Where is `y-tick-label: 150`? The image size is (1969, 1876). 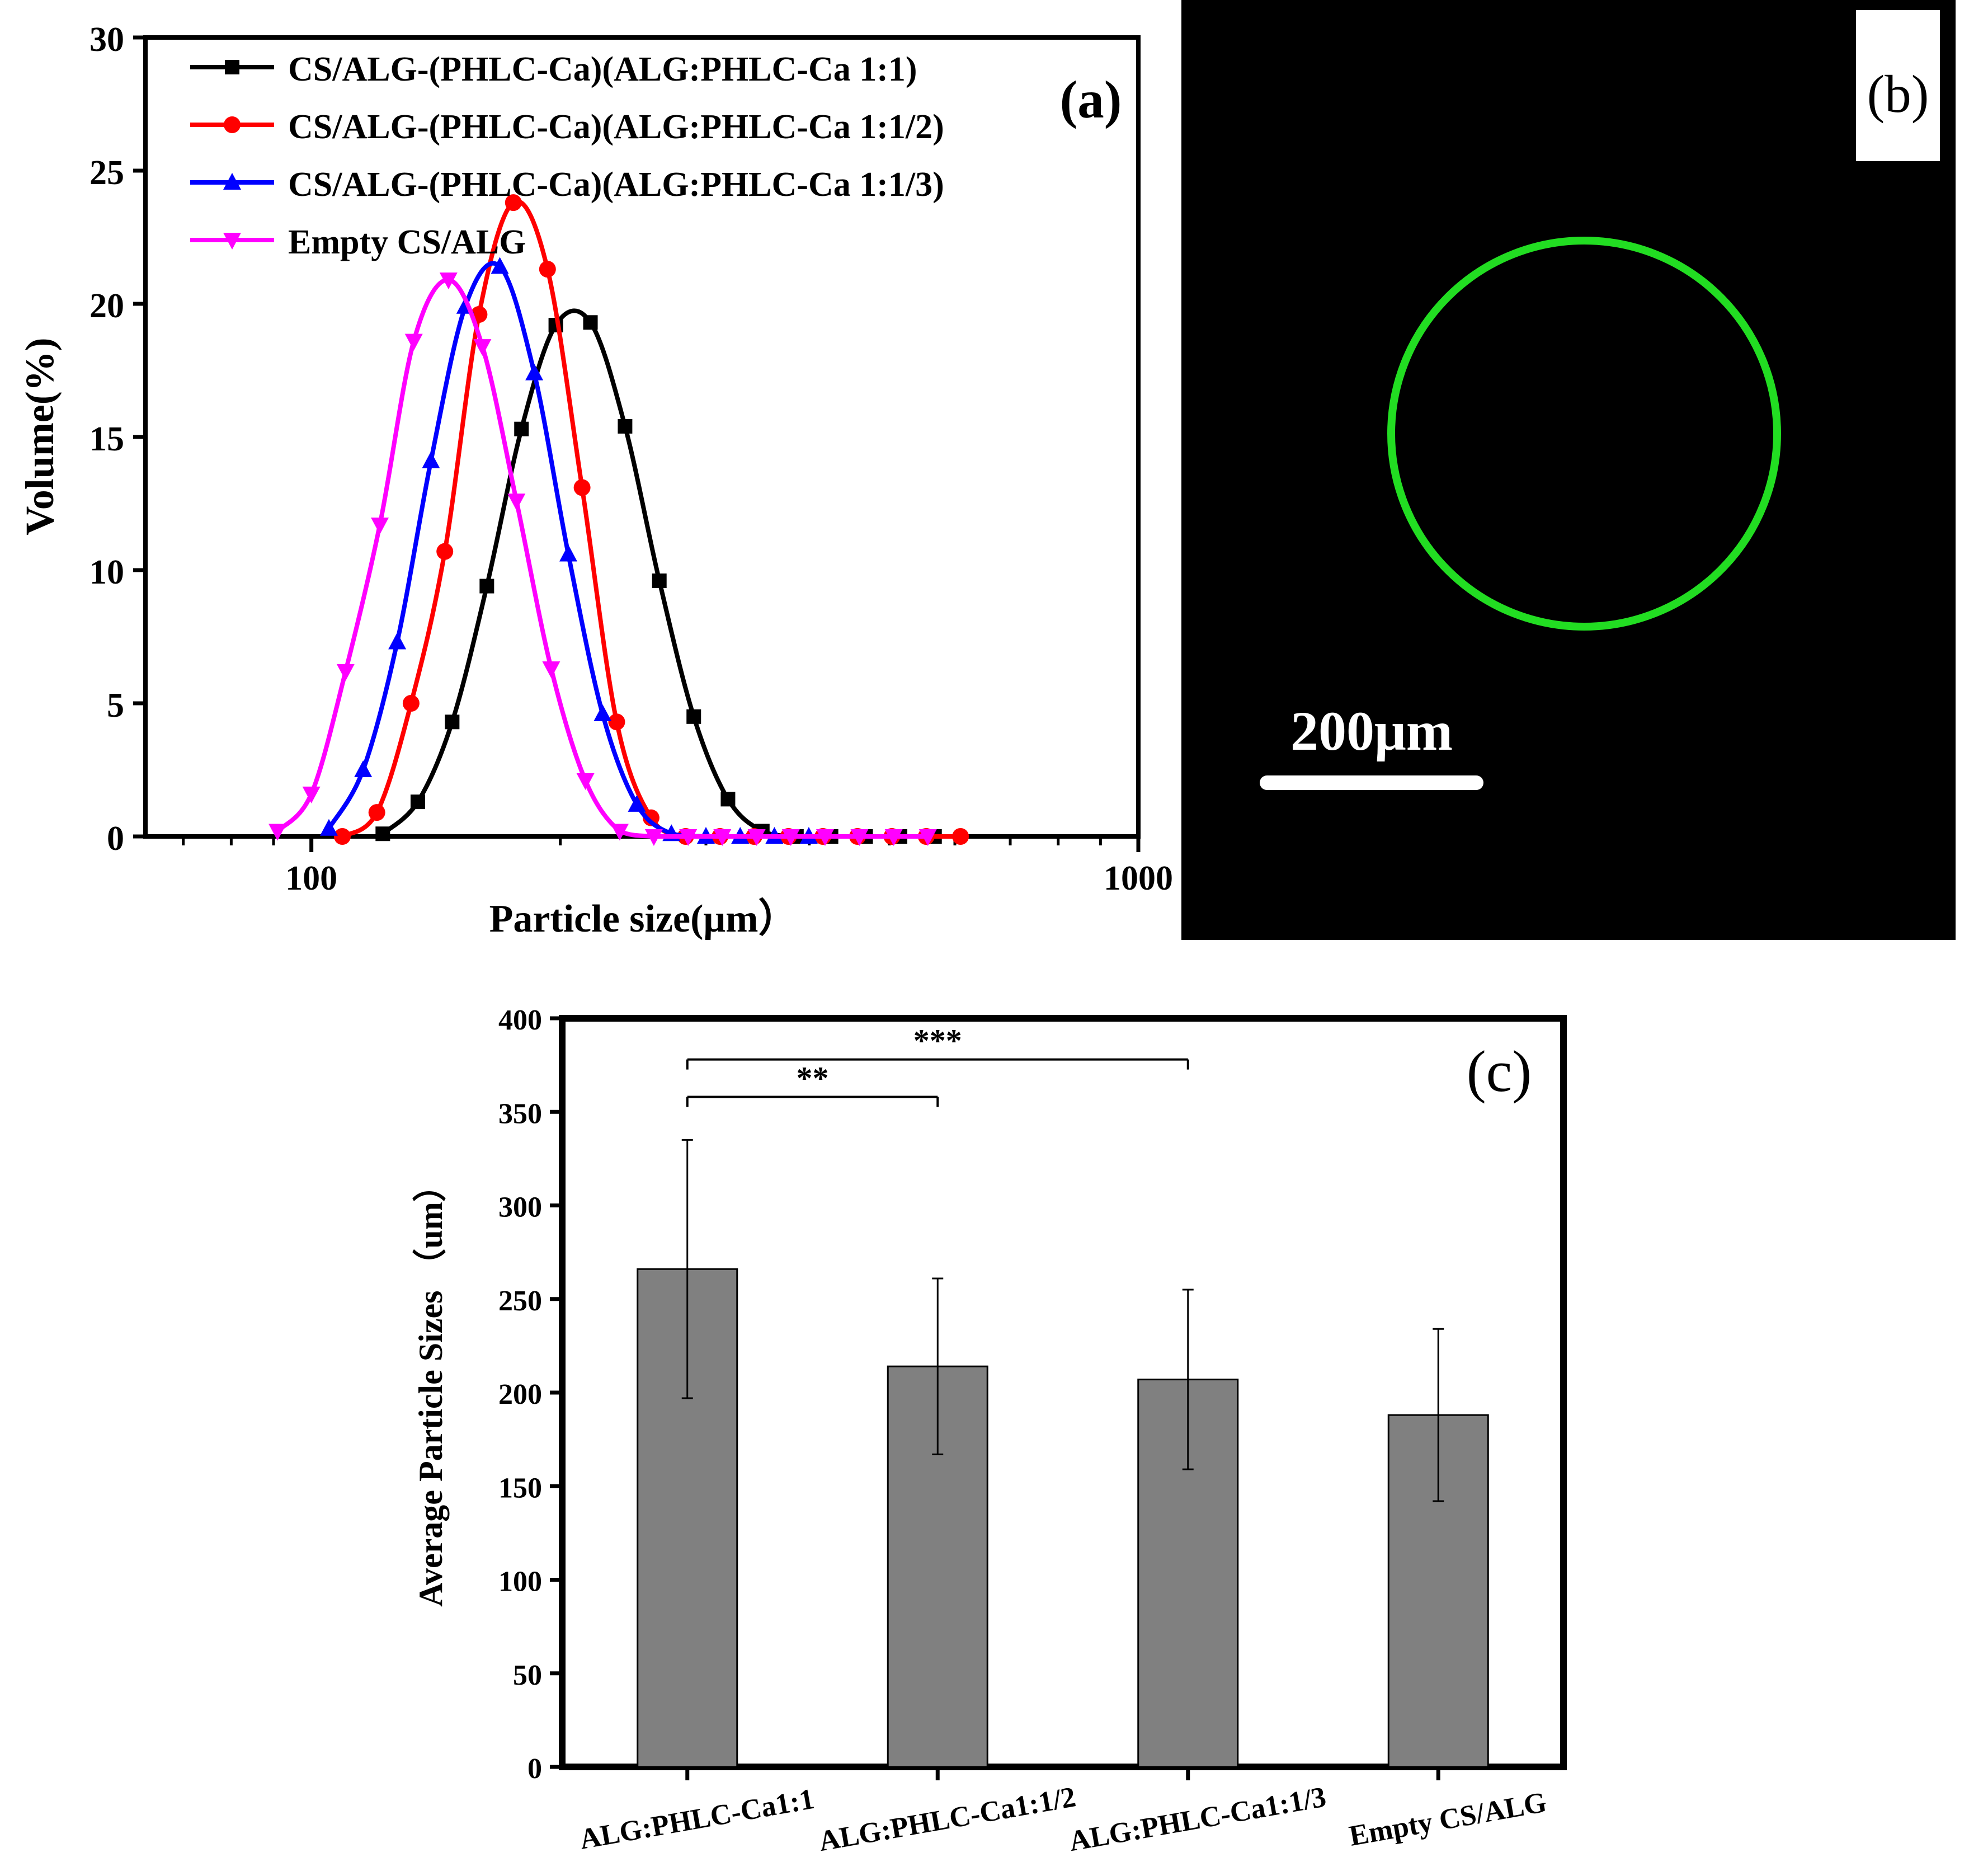
y-tick-label: 150 is located at coordinates (520, 1488).